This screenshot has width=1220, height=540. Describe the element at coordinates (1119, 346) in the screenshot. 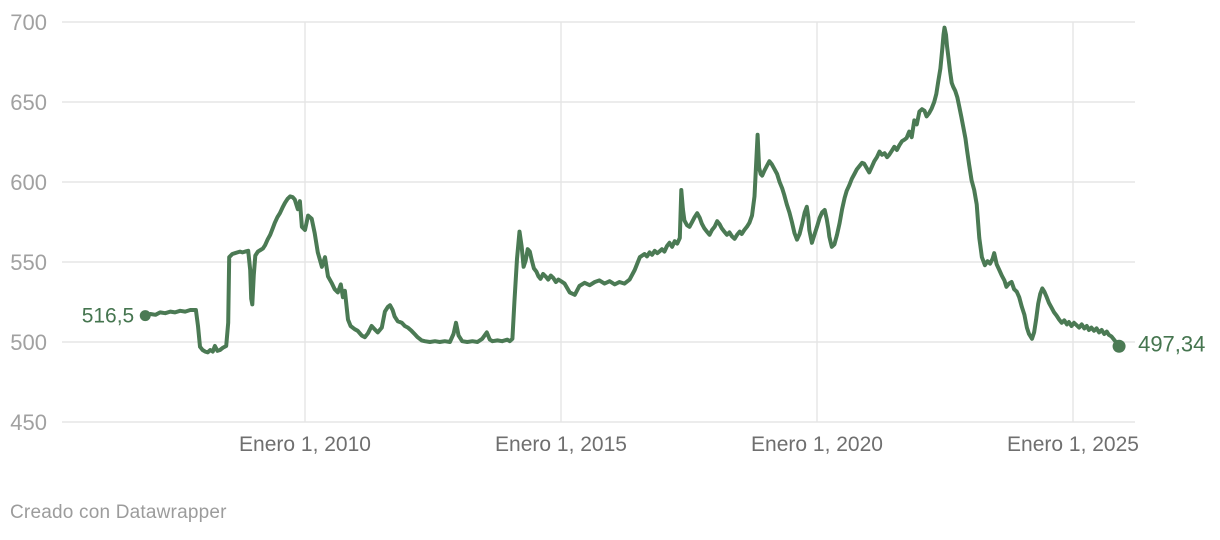

I see `end-point-dot` at that location.